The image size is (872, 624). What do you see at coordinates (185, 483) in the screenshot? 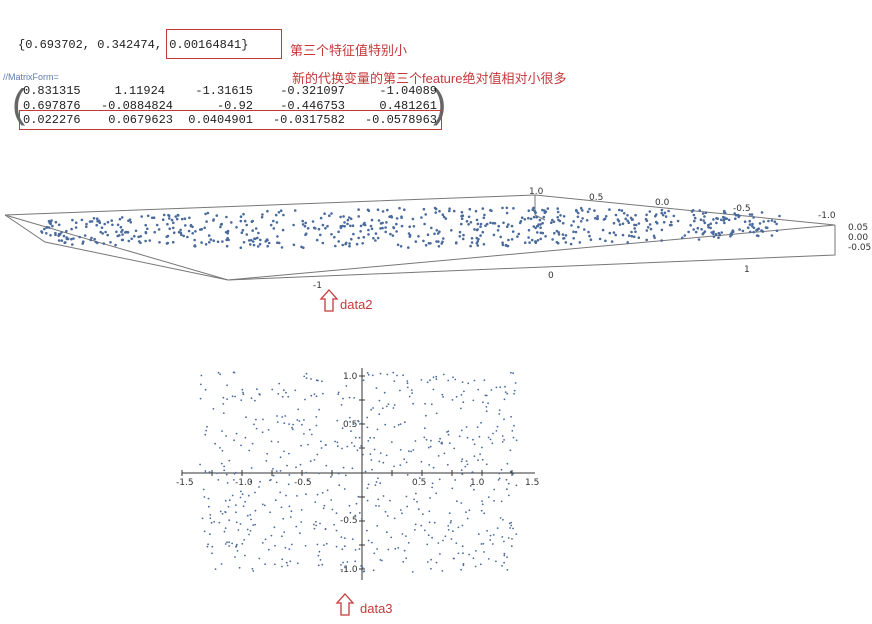
I see `plot2d-x-tick: -1.5` at bounding box center [185, 483].